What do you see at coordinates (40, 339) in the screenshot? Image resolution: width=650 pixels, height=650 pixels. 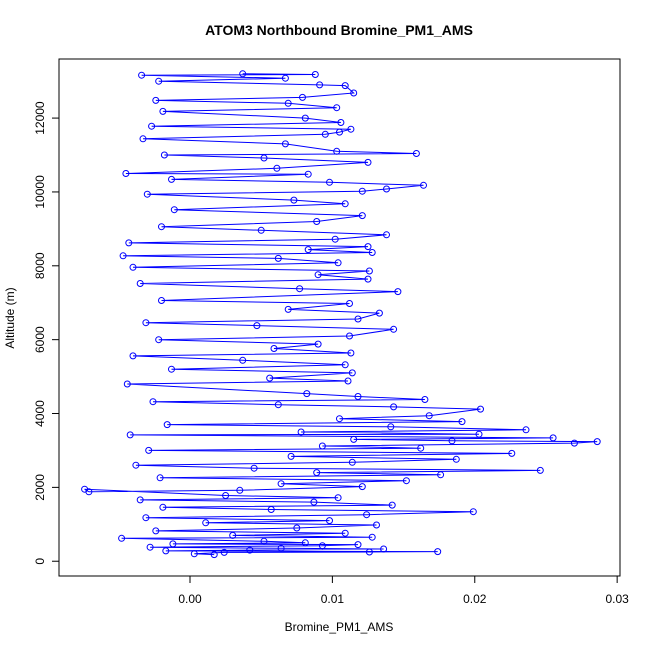 I see `y-tick-label: 6000` at bounding box center [40, 339].